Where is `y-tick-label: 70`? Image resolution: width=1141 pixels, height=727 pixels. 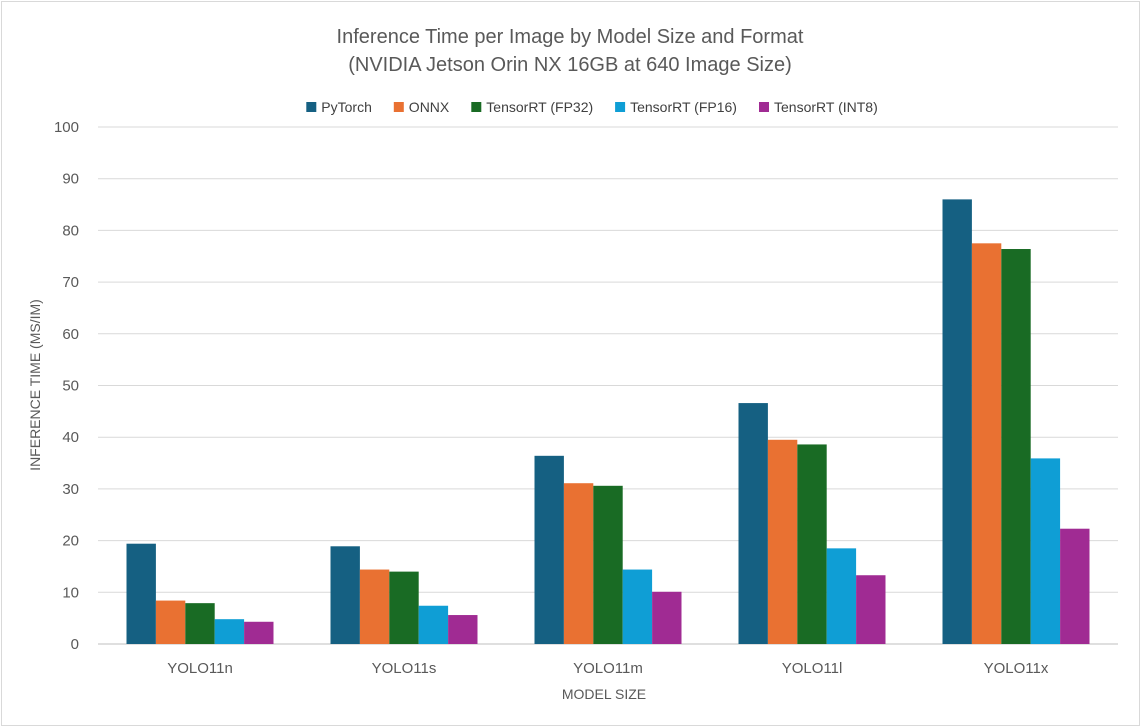
y-tick-label: 70 is located at coordinates (70, 282).